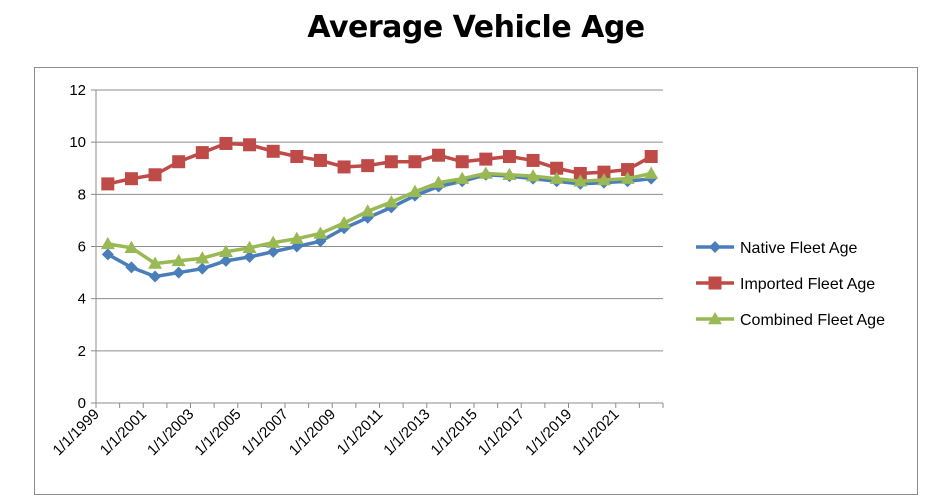 Image resolution: width=952 pixels, height=500 pixels. What do you see at coordinates (82, 194) in the screenshot?
I see `y-tick-label: 8` at bounding box center [82, 194].